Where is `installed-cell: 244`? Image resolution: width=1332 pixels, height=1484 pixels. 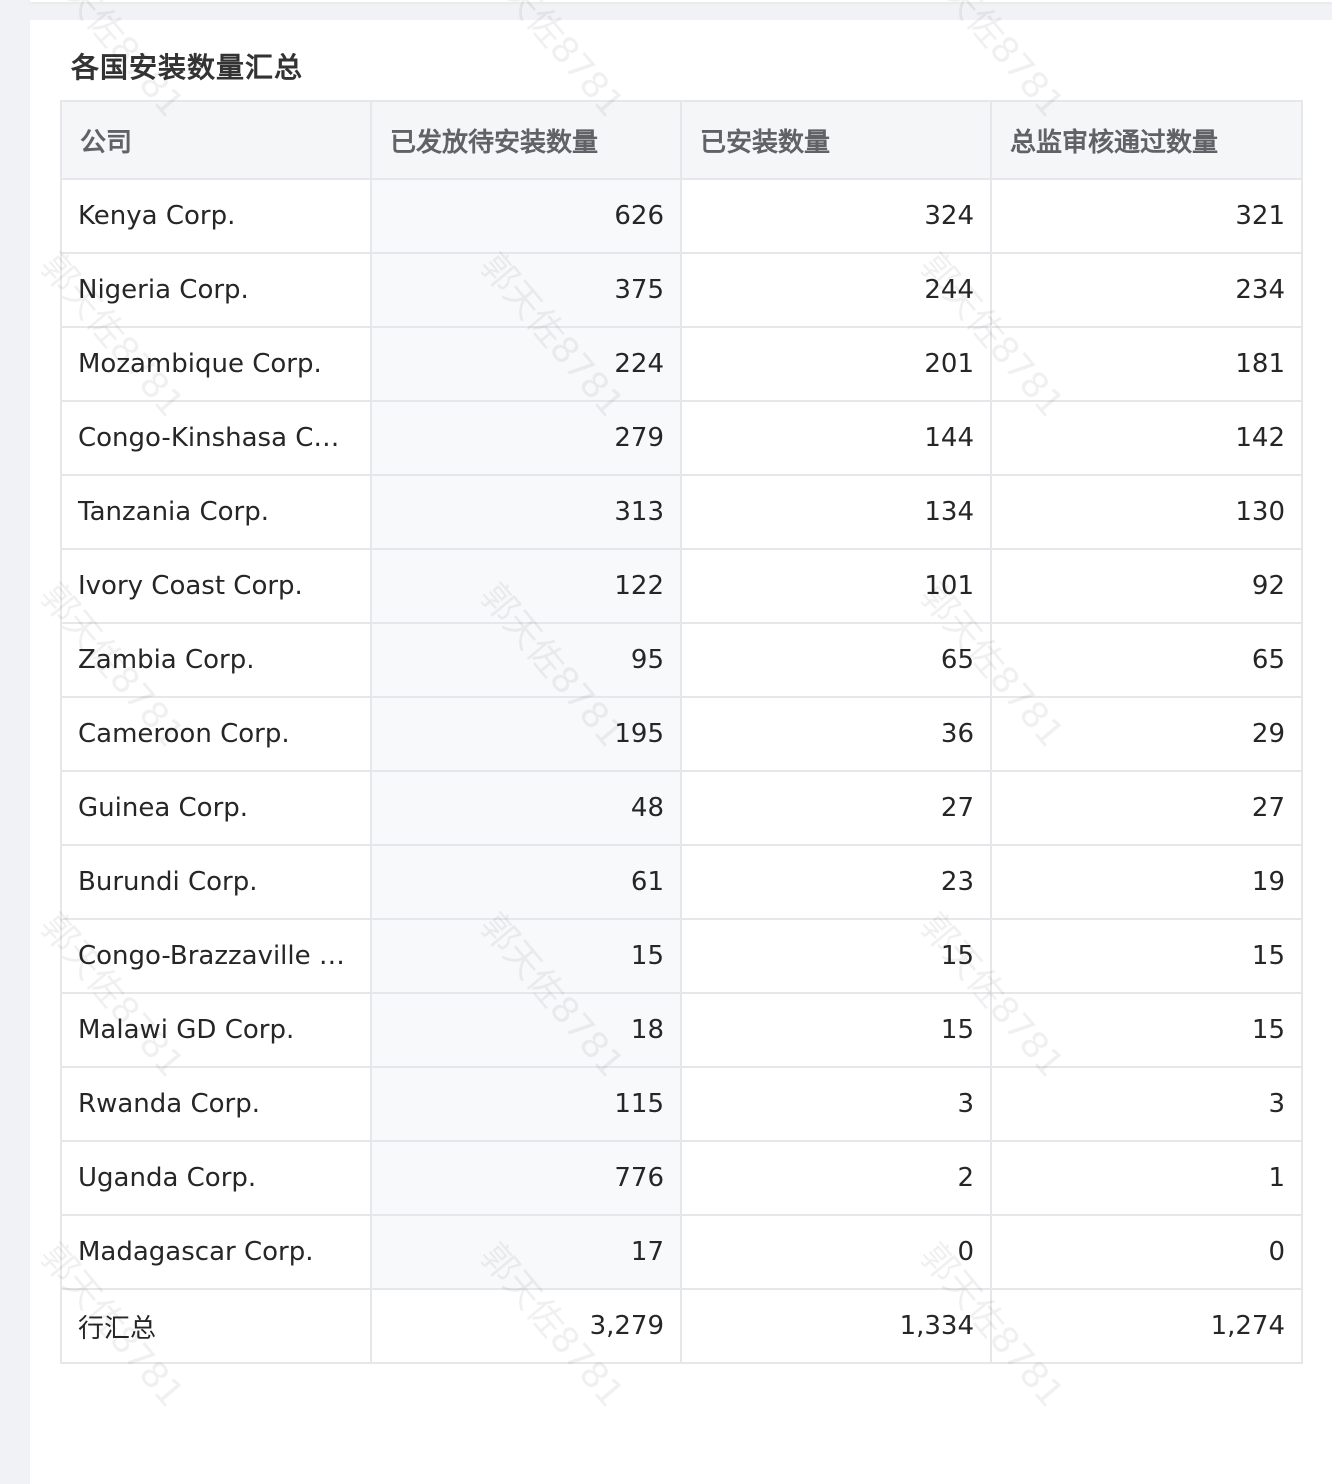 installed-cell: 244 is located at coordinates (836, 290).